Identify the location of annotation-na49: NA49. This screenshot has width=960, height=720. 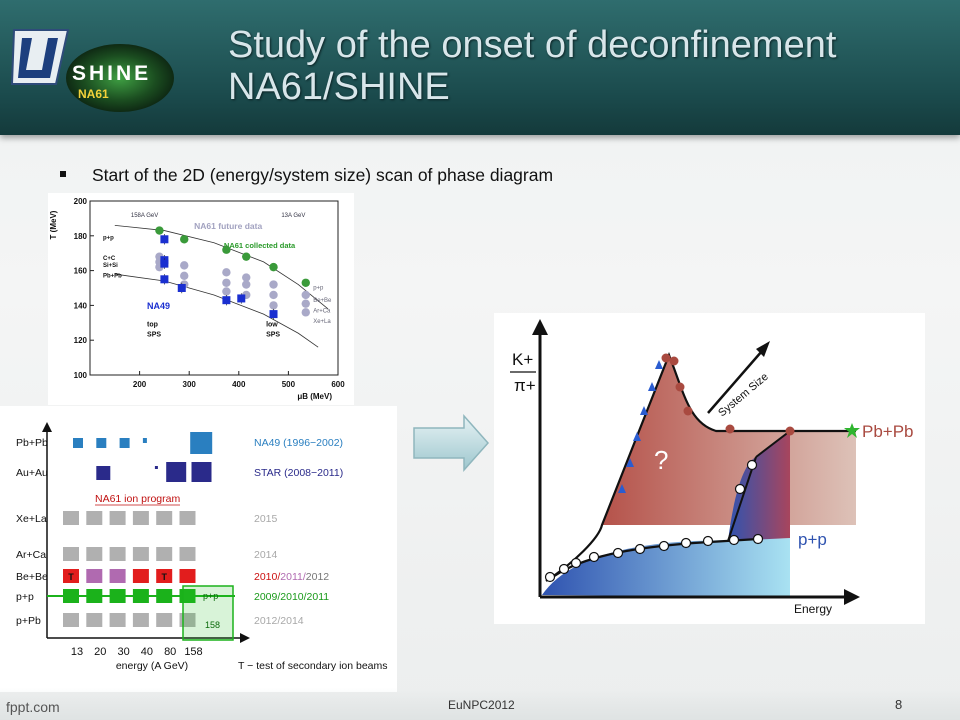
(158, 306).